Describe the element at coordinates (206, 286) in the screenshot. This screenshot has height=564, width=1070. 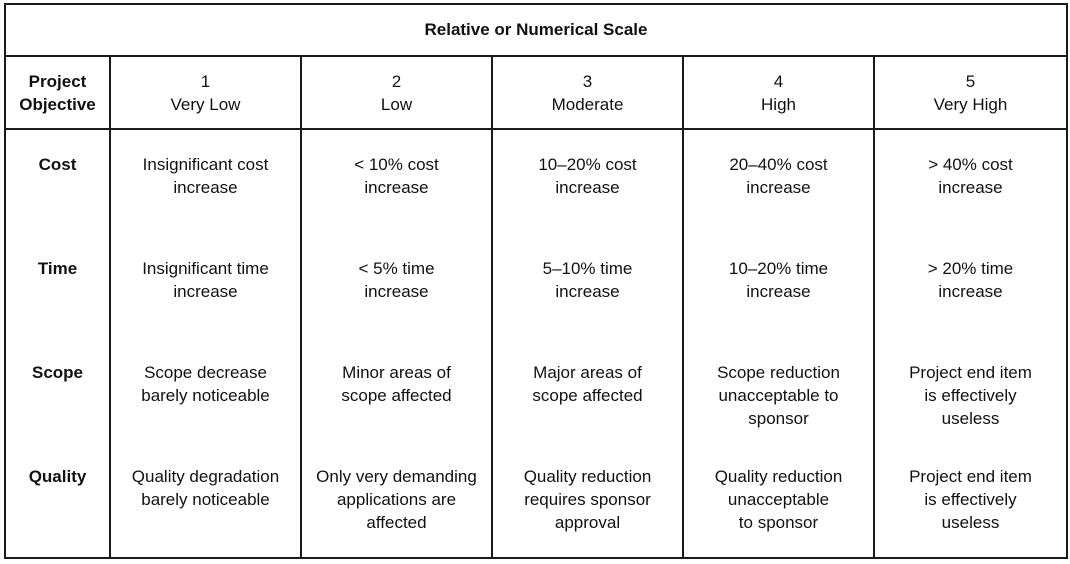
I see `time-level-1-cell: Insignificant time increase` at that location.